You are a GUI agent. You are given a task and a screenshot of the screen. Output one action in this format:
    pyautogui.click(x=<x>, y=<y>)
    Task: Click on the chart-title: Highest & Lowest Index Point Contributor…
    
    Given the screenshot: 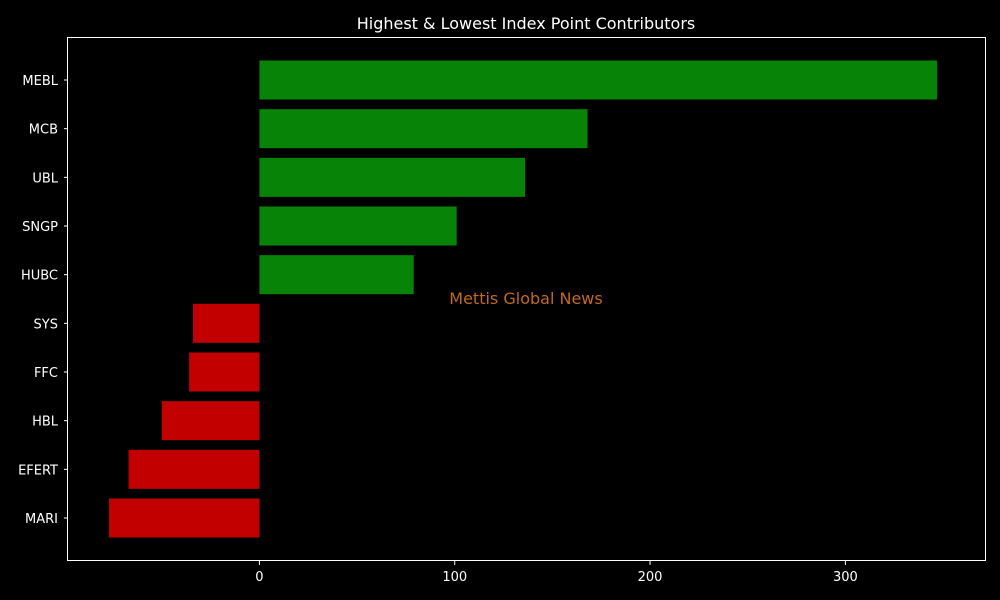 What is the action you would take?
    pyautogui.click(x=526, y=23)
    